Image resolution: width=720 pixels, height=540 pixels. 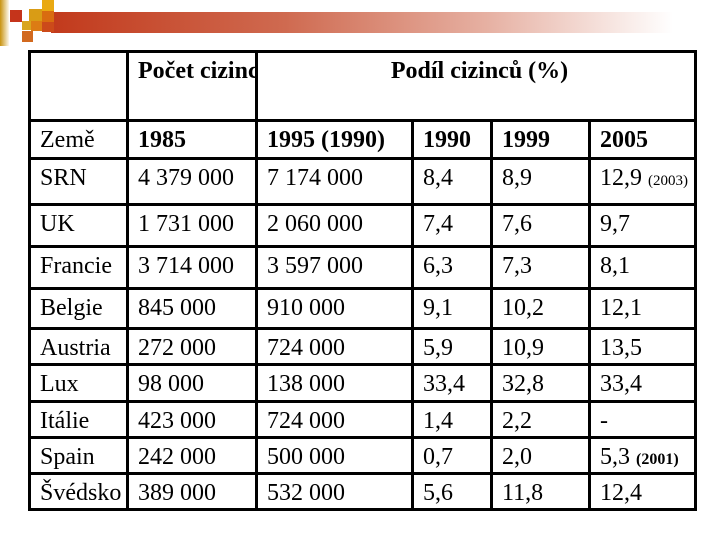 I want to click on cell-country: SRN, so click(x=78, y=181).